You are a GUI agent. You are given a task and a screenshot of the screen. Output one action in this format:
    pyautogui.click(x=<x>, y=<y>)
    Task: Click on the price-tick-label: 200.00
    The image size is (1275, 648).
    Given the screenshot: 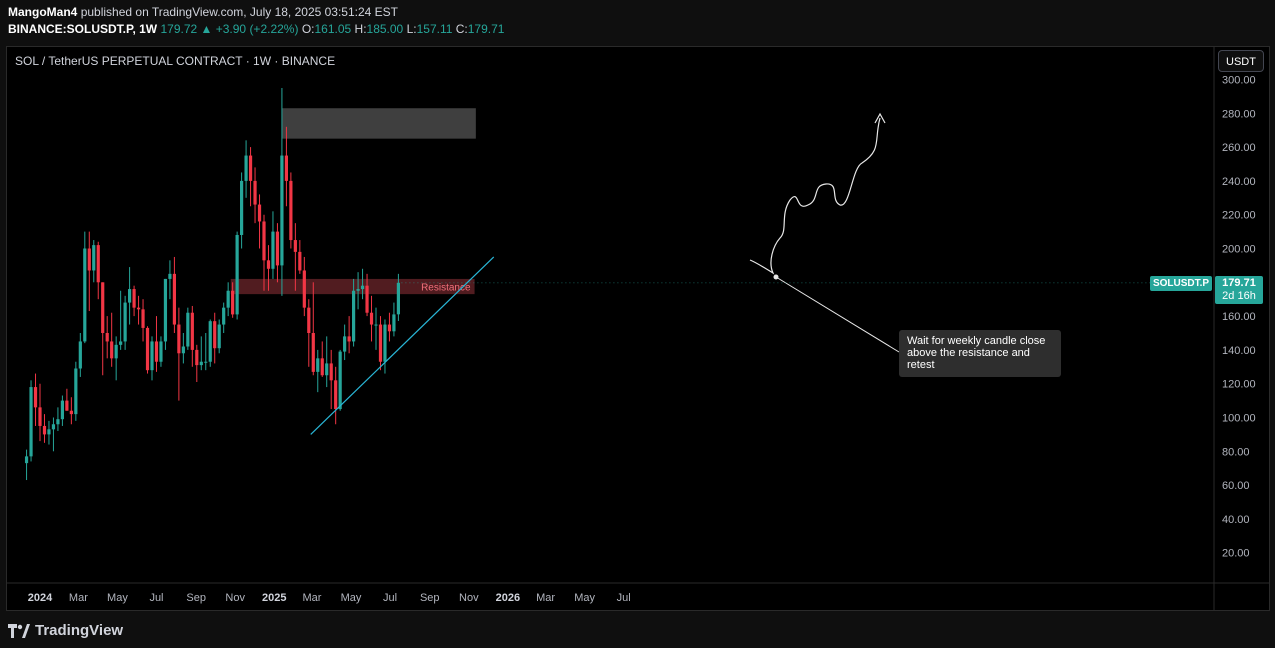 What is the action you would take?
    pyautogui.click(x=1239, y=250)
    